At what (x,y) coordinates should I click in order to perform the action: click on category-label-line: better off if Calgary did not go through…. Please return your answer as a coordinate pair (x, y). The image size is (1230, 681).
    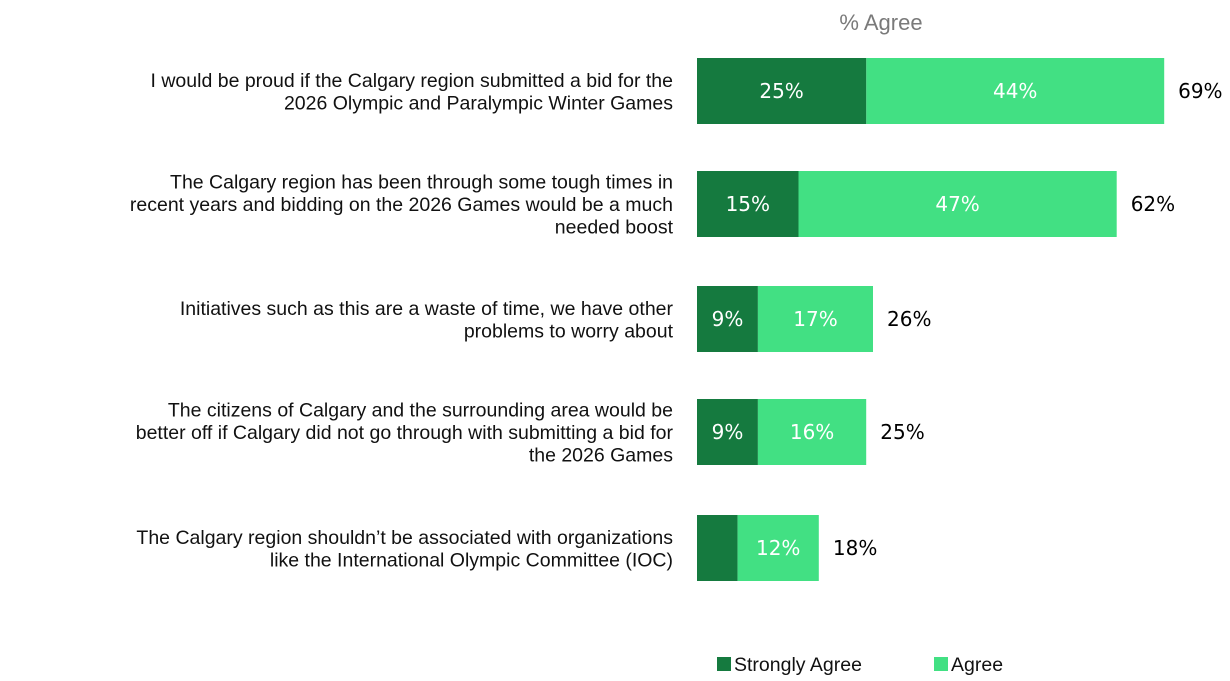
    Looking at the image, I should click on (405, 433).